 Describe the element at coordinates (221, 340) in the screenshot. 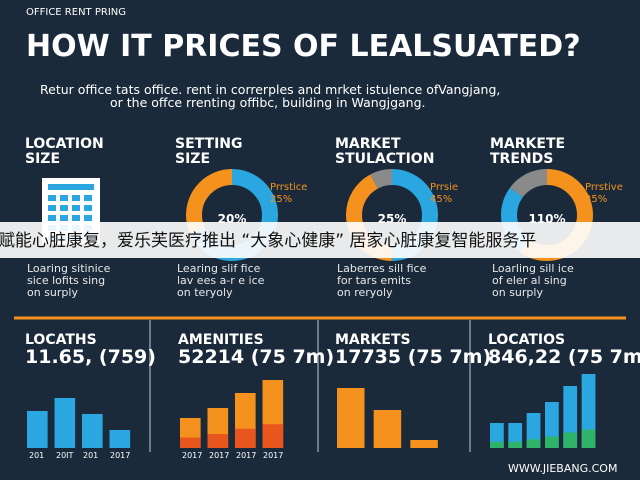

I see `section-heading: AMENITIES` at that location.